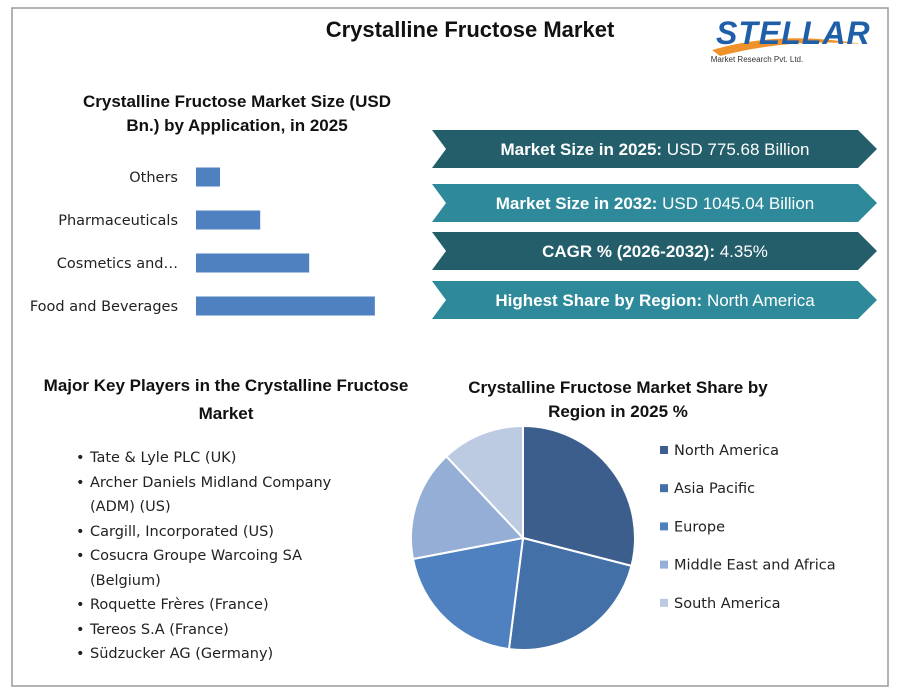  I want to click on highlight-text: Market Size in 2032: USD 1045.04 Billion, so click(655, 203).